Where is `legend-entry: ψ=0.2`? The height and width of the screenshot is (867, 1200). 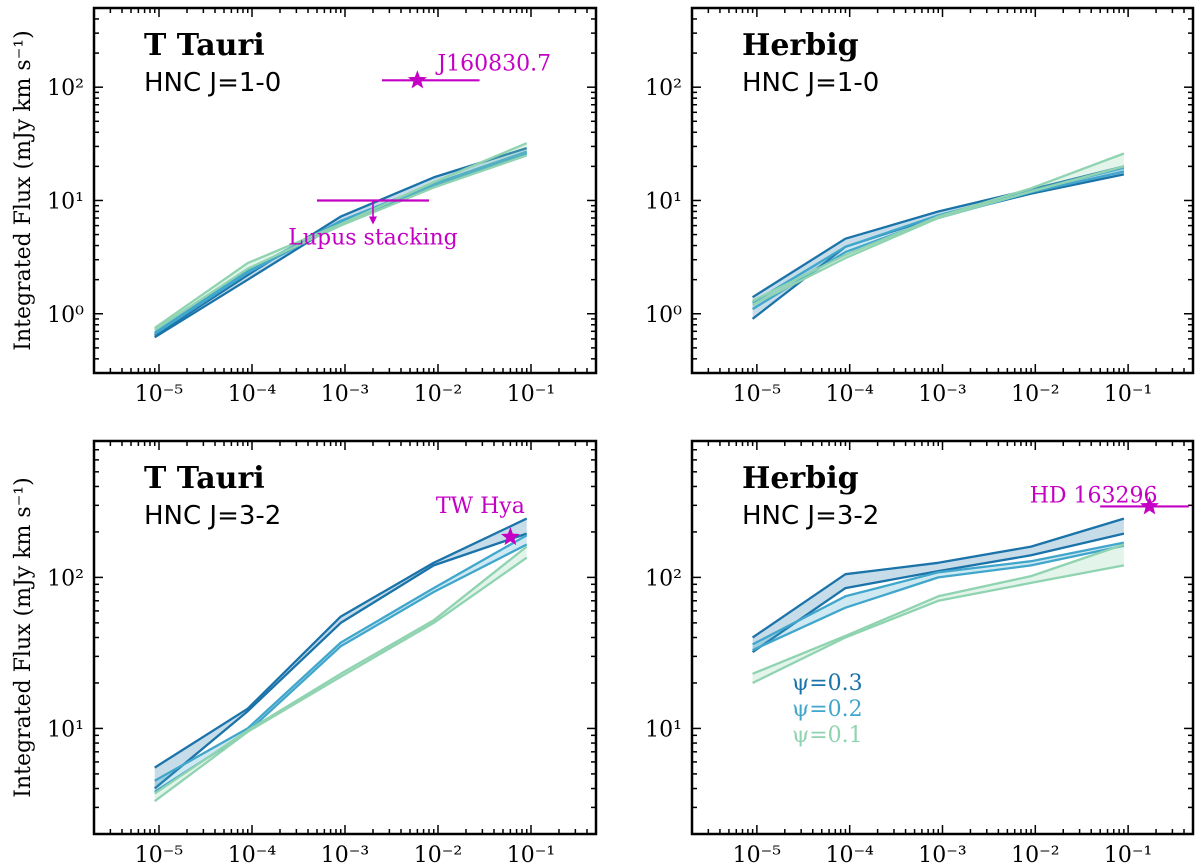 legend-entry: ψ=0.2 is located at coordinates (827, 709).